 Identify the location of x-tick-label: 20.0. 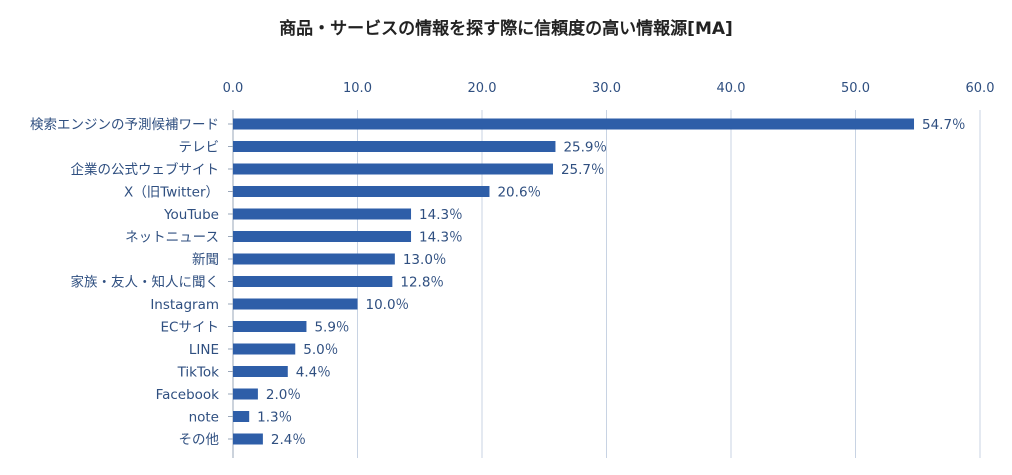
(482, 88).